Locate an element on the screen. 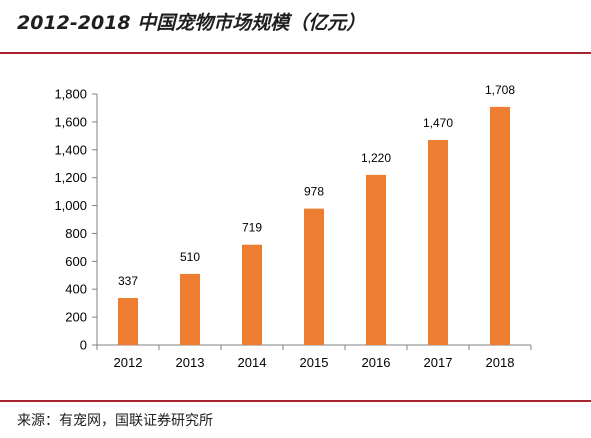  x-tick-label: 2014 is located at coordinates (252, 362).